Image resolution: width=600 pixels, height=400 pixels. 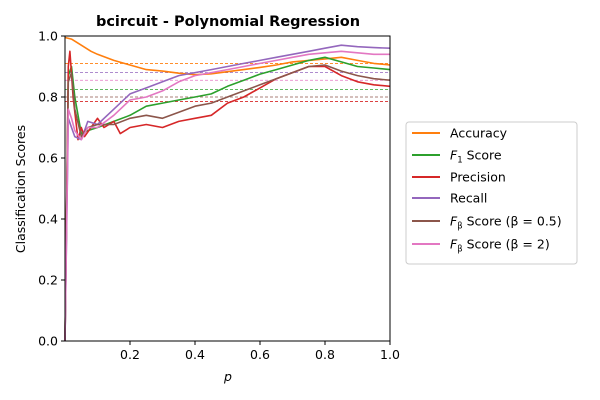 What do you see at coordinates (478, 177) in the screenshot?
I see `legend-label-2: Precision` at bounding box center [478, 177].